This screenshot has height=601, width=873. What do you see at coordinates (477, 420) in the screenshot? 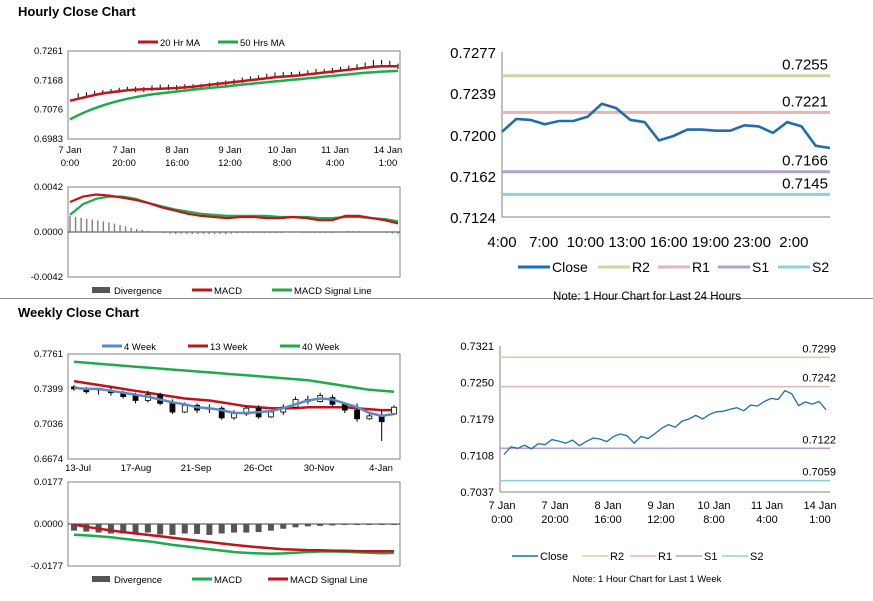
I see `weekly-levels-ytick: 0.7179` at bounding box center [477, 420].